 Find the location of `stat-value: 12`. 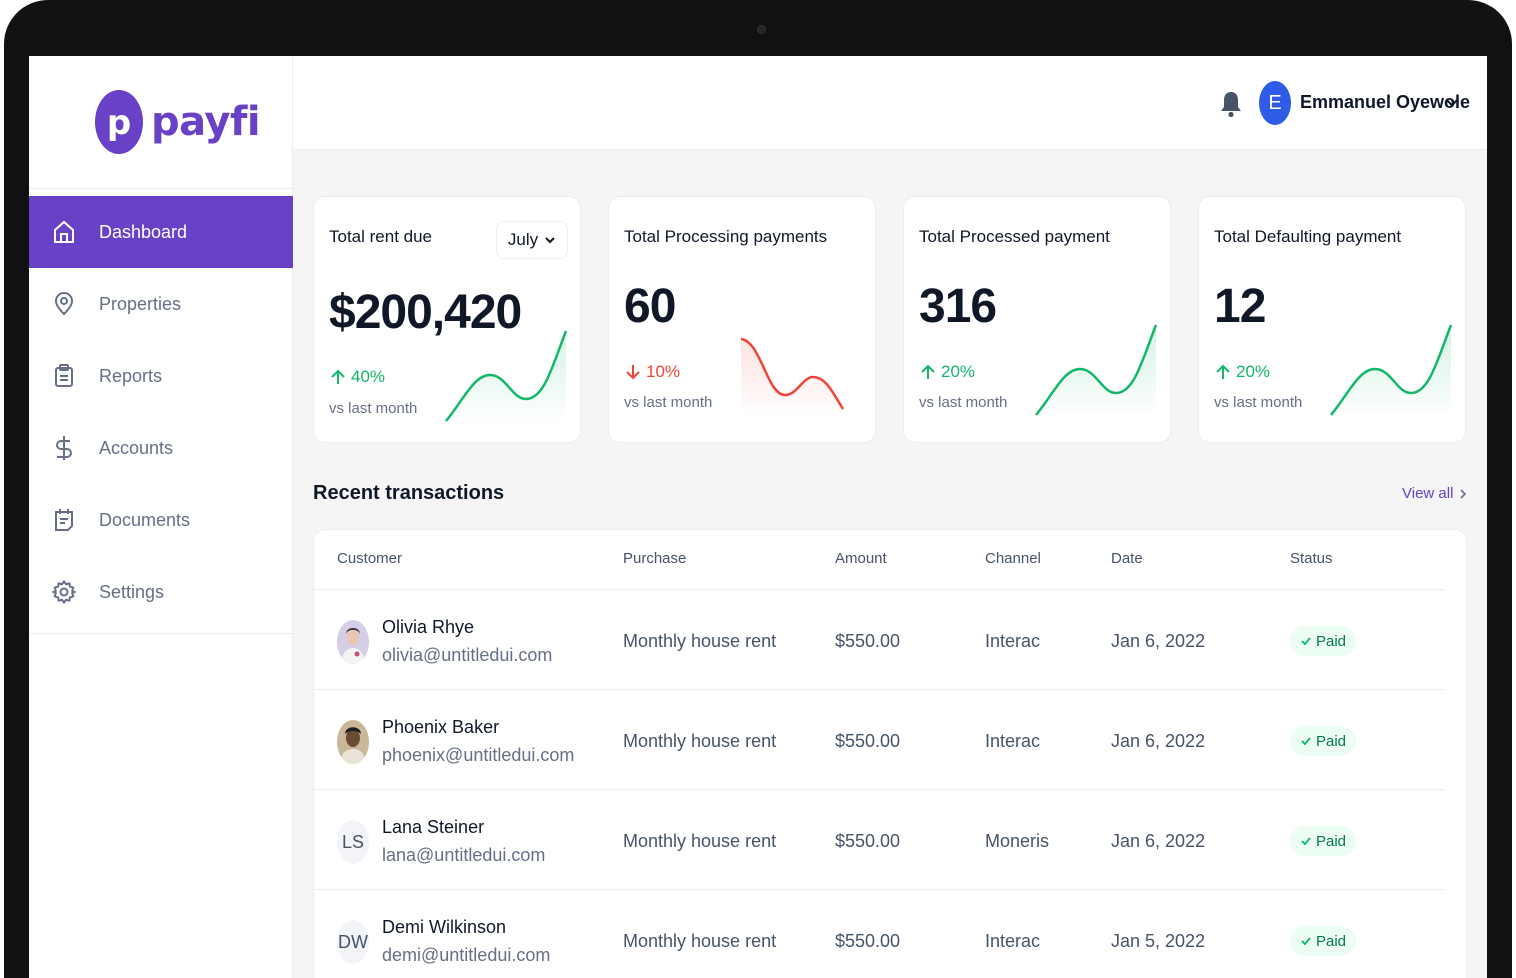

stat-value: 12 is located at coordinates (1240, 306).